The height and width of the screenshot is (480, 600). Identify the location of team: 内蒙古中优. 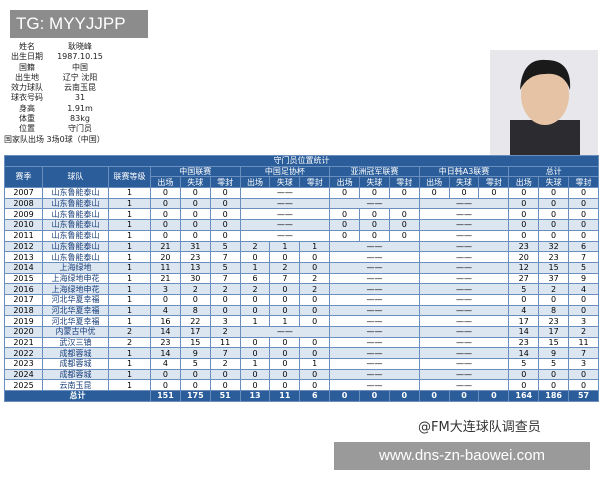
(75, 332).